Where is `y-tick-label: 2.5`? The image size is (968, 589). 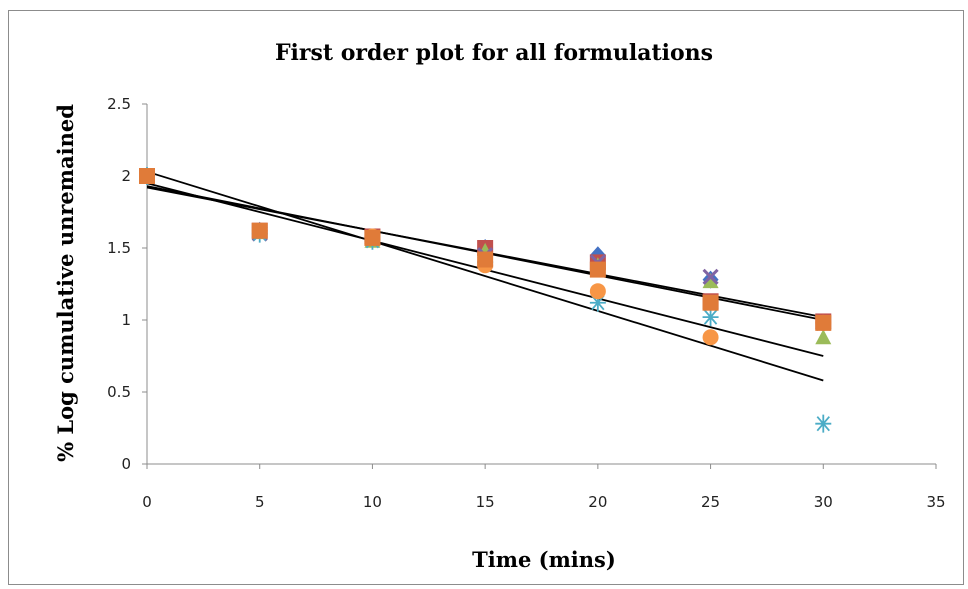
y-tick-label: 2.5 is located at coordinates (119, 104).